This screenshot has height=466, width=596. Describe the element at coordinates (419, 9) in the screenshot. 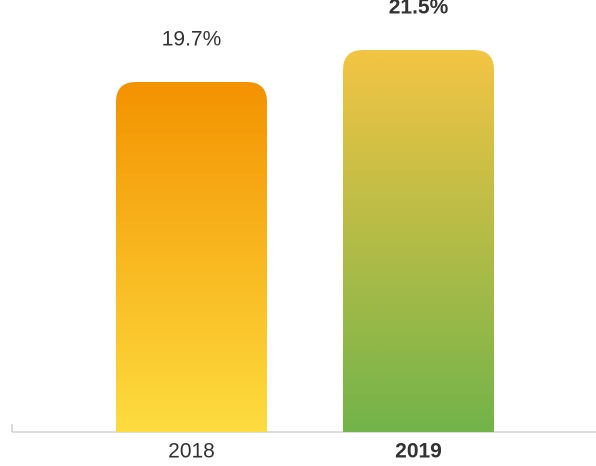

I see `value-label: 21.5%` at that location.